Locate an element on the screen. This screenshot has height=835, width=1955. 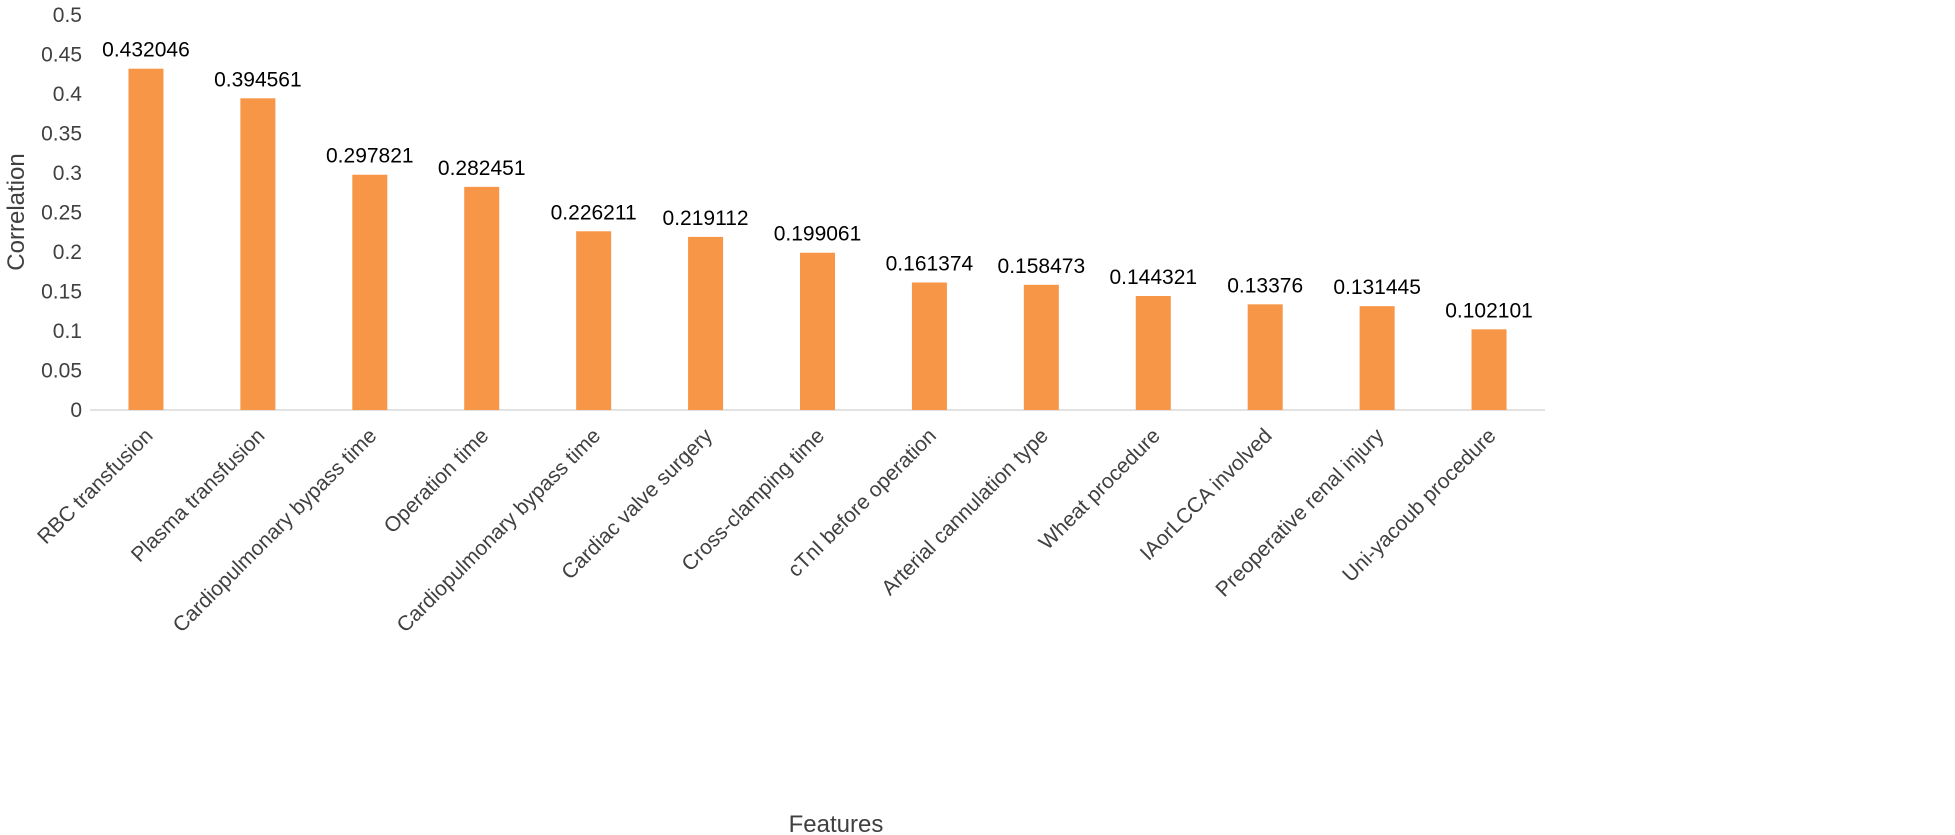
y-tick-label: 0.3 is located at coordinates (67, 173).